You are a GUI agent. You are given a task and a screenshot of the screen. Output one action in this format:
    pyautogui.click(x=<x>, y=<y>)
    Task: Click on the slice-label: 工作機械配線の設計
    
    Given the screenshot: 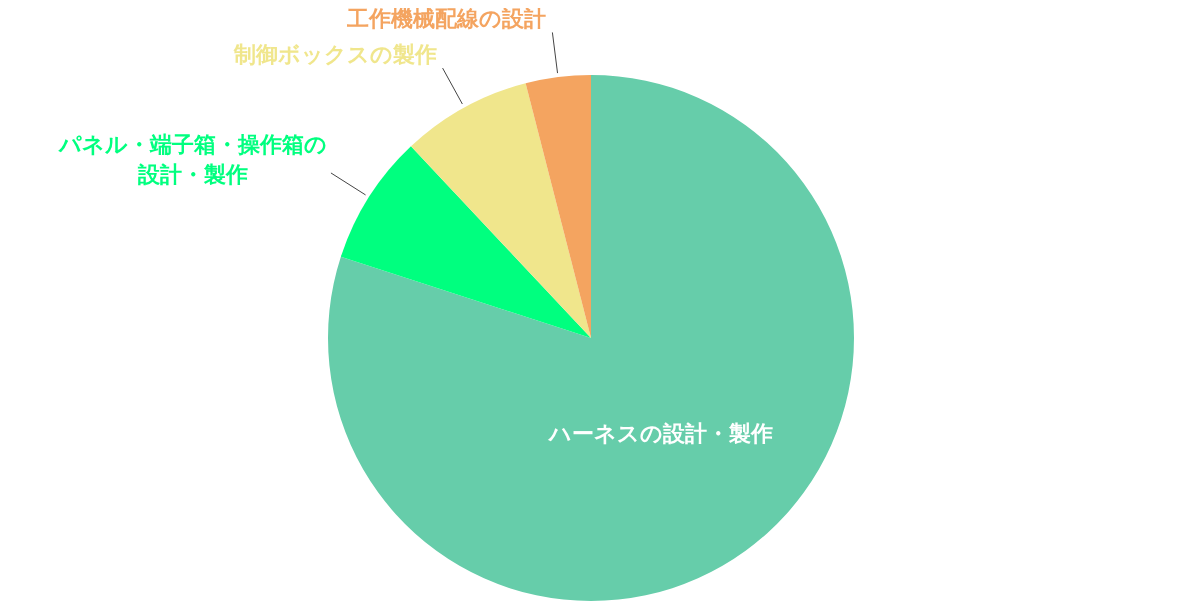 What is the action you would take?
    pyautogui.click(x=446, y=19)
    